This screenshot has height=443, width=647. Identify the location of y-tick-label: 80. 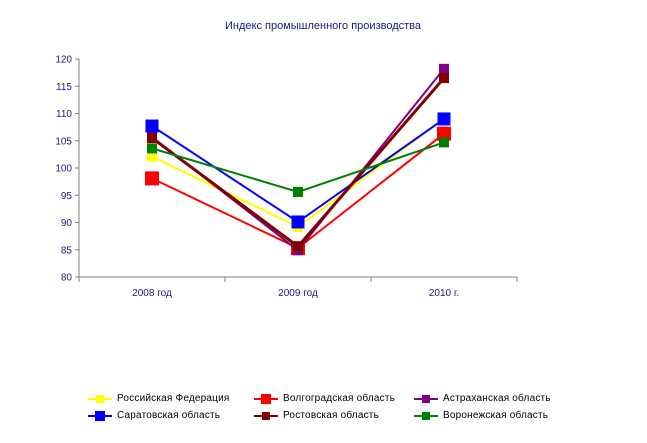
(67, 278).